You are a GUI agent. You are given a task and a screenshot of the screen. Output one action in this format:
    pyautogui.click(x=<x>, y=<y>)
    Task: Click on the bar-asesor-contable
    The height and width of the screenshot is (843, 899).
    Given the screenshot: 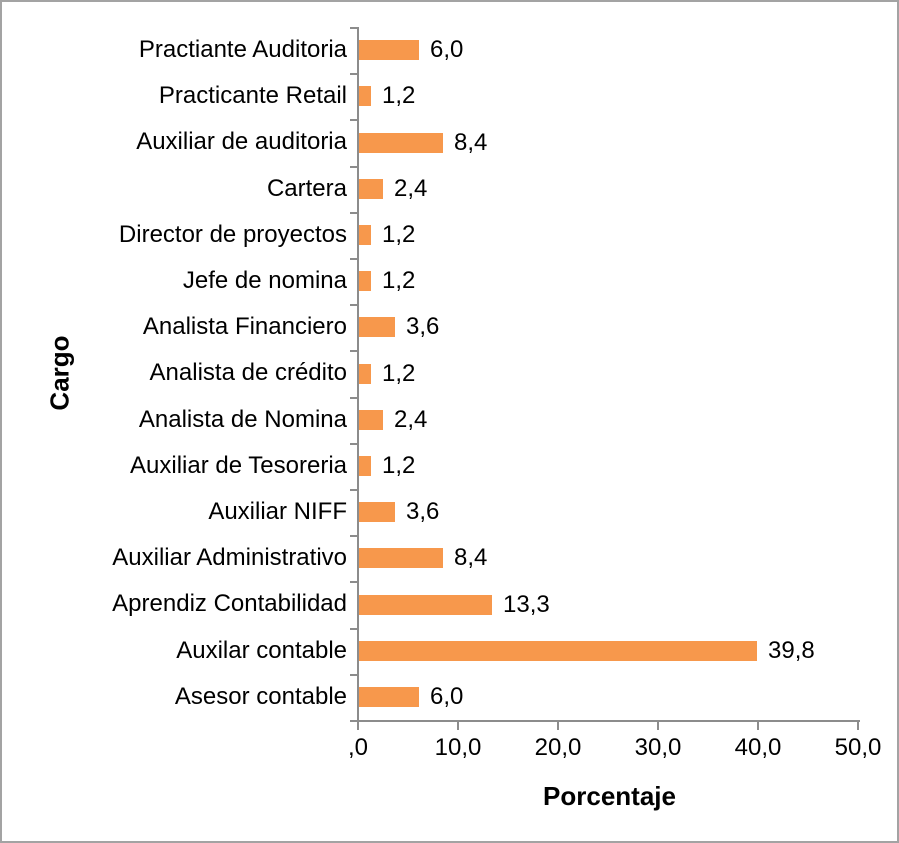 What is the action you would take?
    pyautogui.click(x=389, y=696)
    